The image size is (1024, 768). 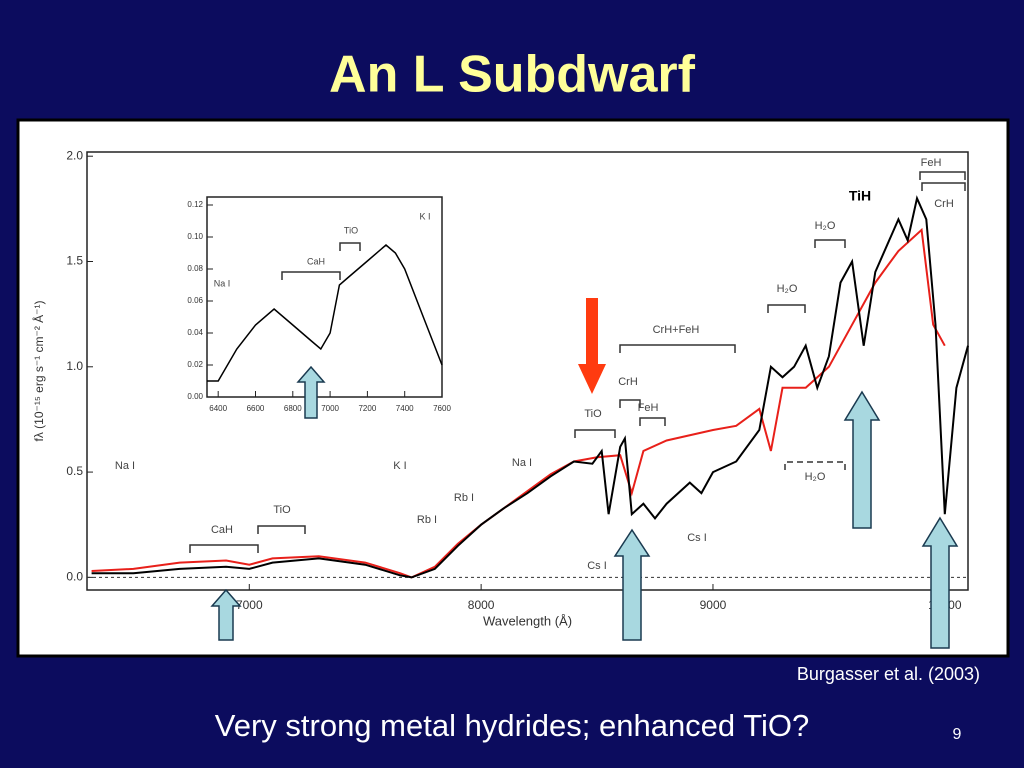 I want to click on y-tick-label: 0.10, so click(x=195, y=236).